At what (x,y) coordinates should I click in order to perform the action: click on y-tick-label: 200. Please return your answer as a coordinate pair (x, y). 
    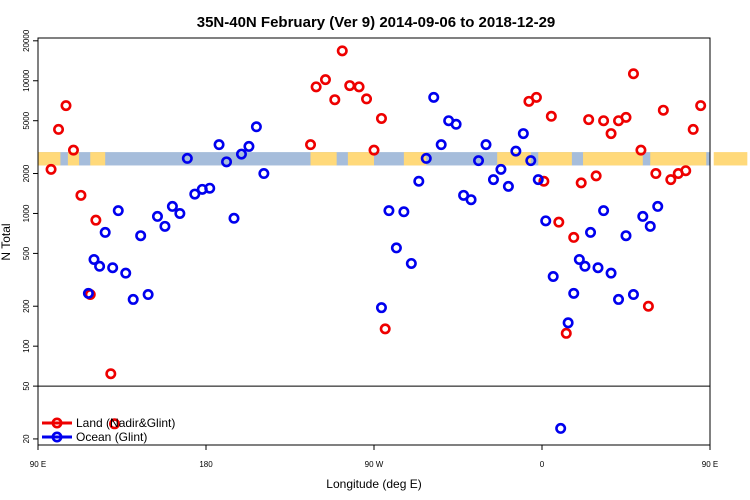
    Looking at the image, I should click on (26, 306).